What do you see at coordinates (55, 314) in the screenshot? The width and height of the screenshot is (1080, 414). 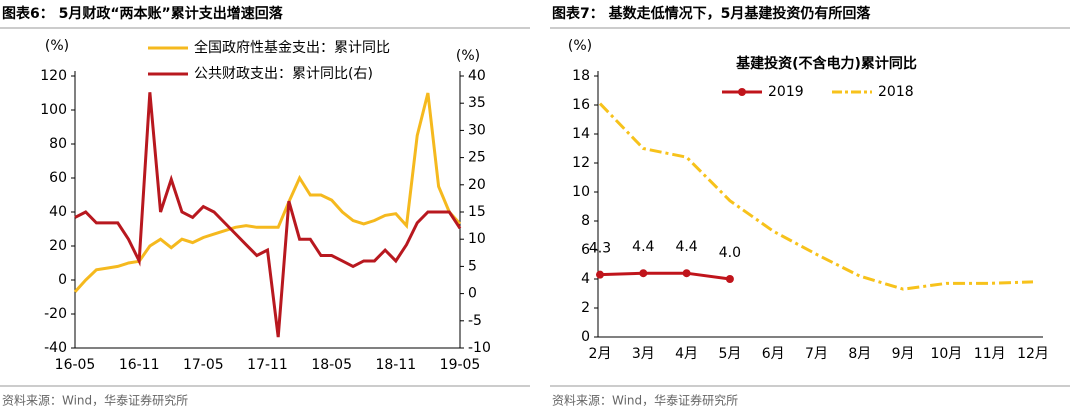 I see `y-tick-label: -20` at bounding box center [55, 314].